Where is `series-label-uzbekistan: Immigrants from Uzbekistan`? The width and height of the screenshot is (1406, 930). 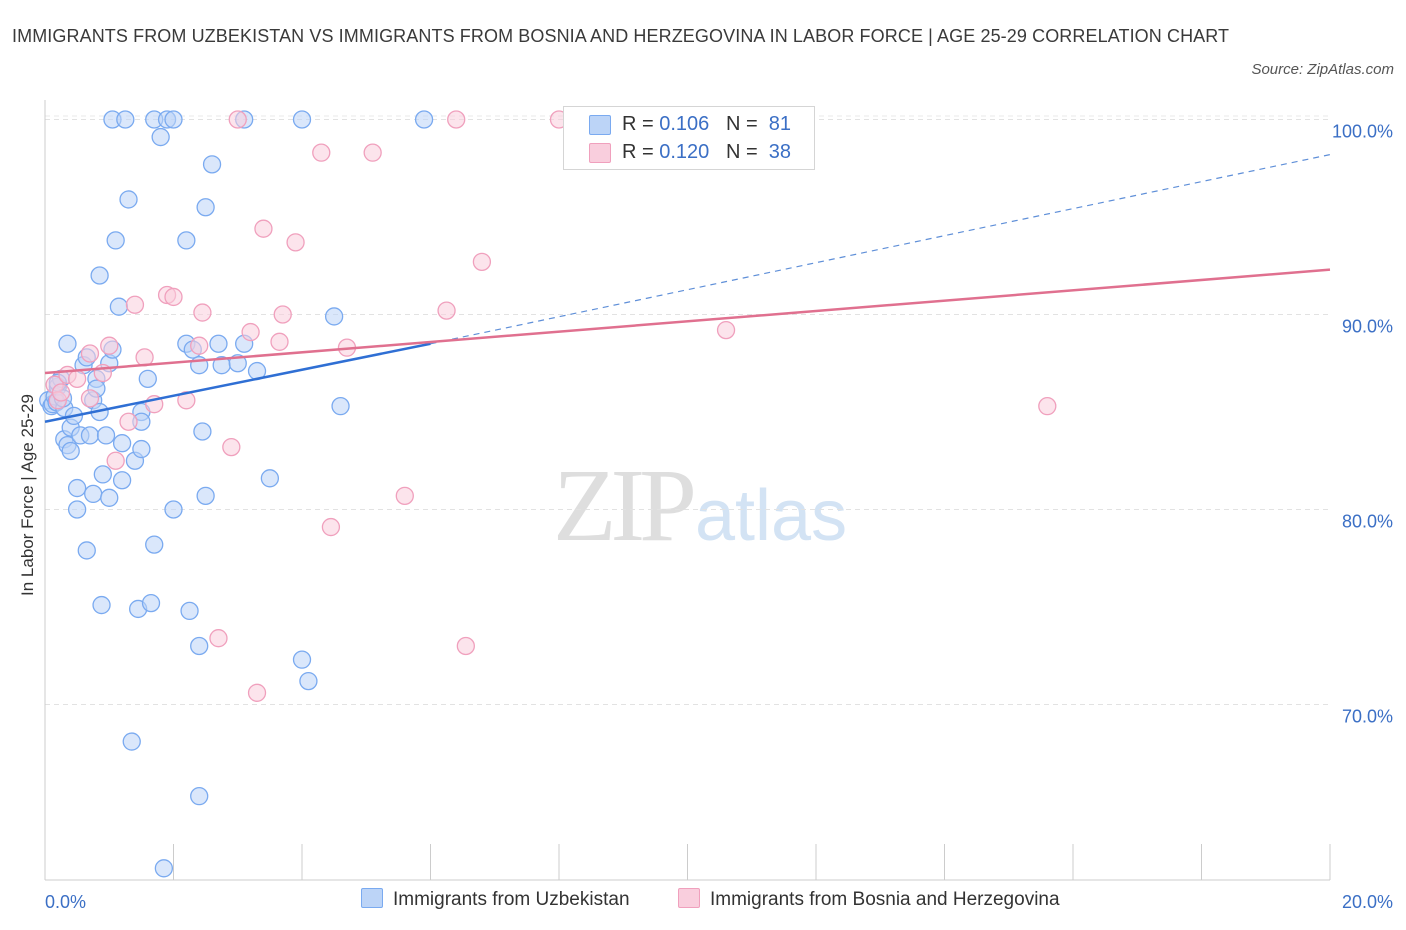
series-label-uzbekistan: Immigrants from Uzbekistan is located at coordinates (511, 899).